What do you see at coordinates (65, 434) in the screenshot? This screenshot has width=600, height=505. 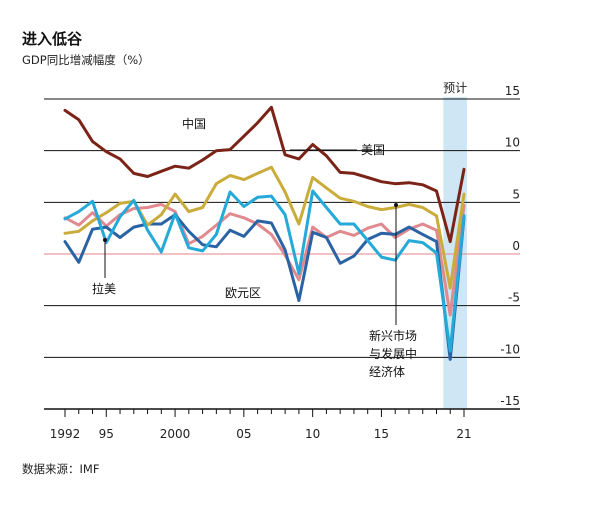 I see `x-tick-label: 1992` at bounding box center [65, 434].